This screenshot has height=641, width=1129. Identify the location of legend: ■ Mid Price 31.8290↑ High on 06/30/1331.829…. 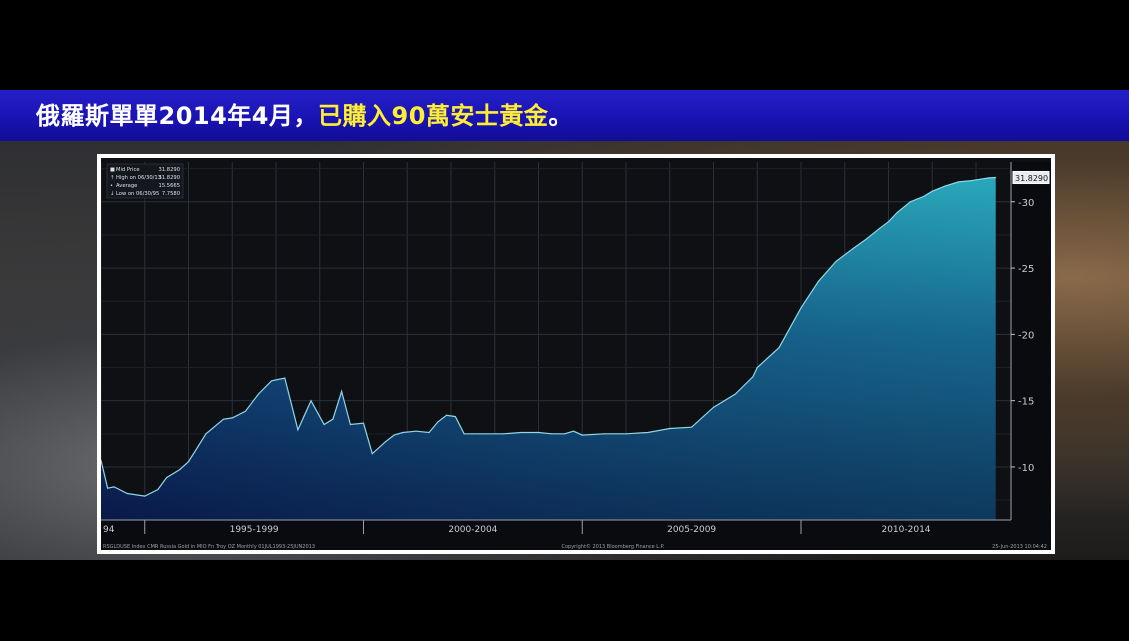
(145, 181).